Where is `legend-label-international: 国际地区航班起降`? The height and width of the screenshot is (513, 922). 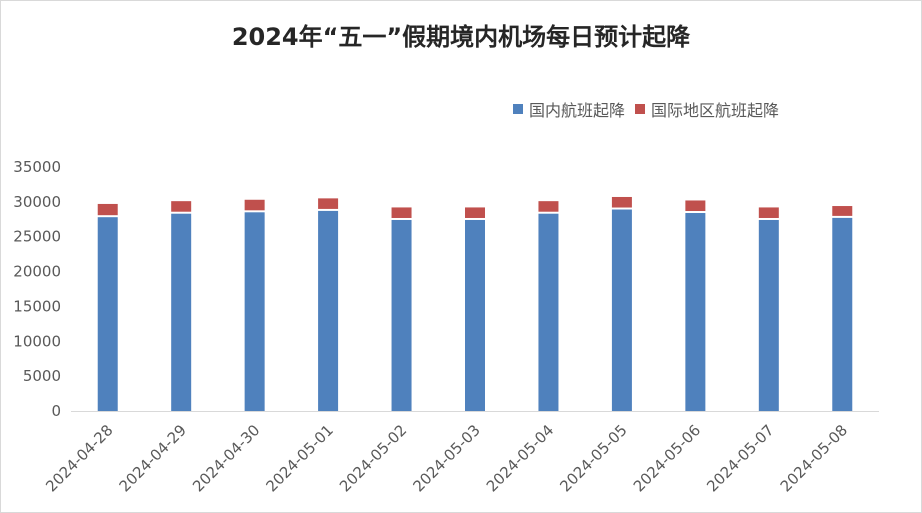
legend-label-international: 国际地区航班起降 is located at coordinates (715, 110).